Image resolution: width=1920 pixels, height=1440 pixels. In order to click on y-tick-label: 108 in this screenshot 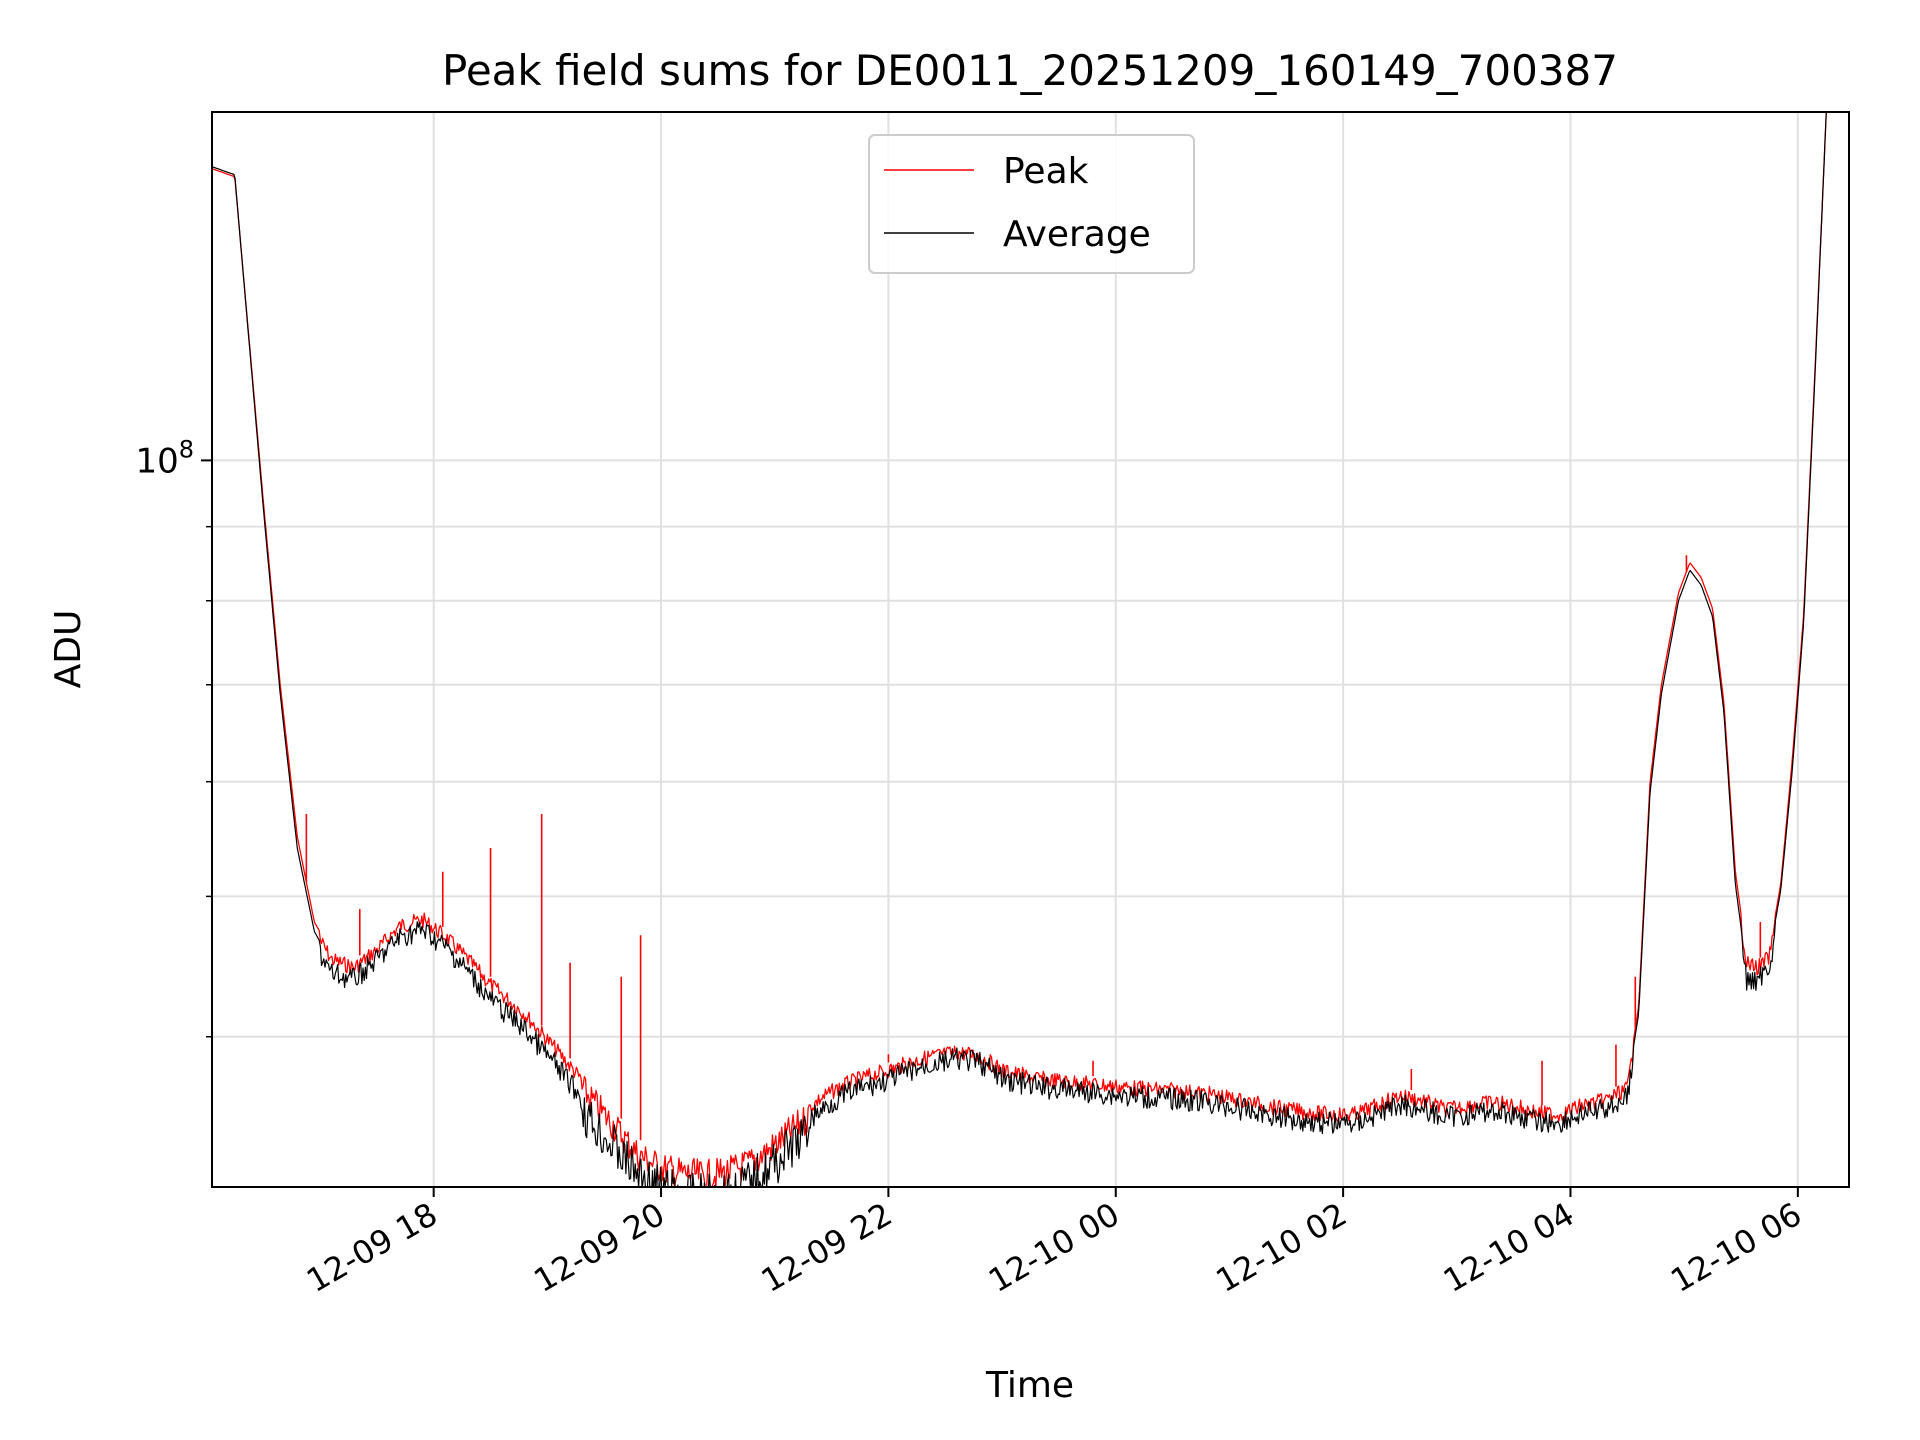, I will do `click(164, 458)`.